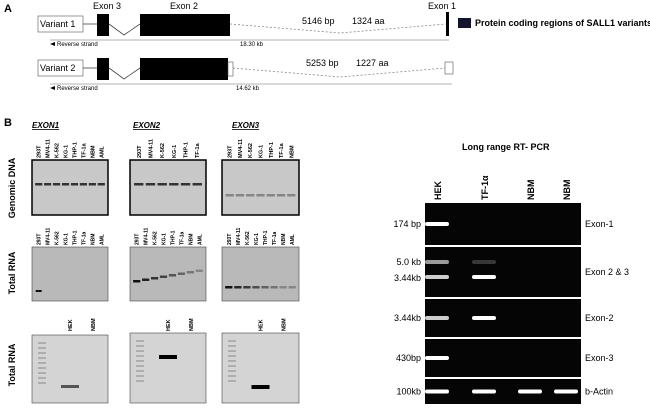 Image resolution: width=650 pixels, height=414 pixels. Describe the element at coordinates (57, 24) in the screenshot. I see `variant-name: Variant 1` at that location.